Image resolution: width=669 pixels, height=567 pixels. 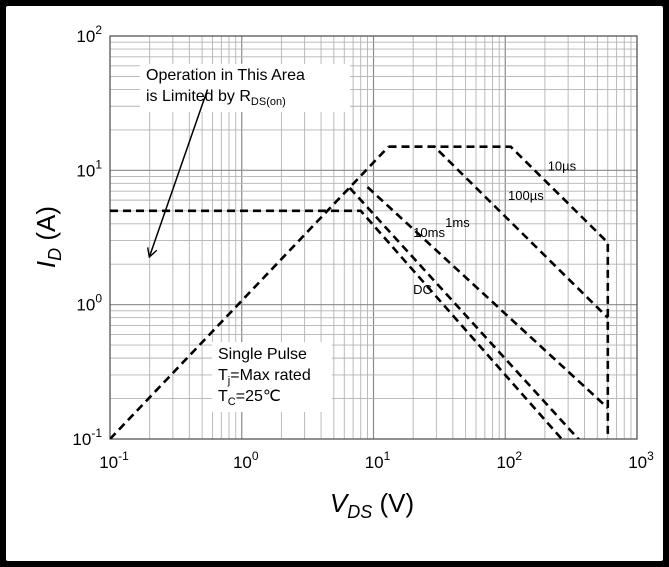 I want to click on region-annotation-line1: Operation in This Area, so click(x=225, y=75).